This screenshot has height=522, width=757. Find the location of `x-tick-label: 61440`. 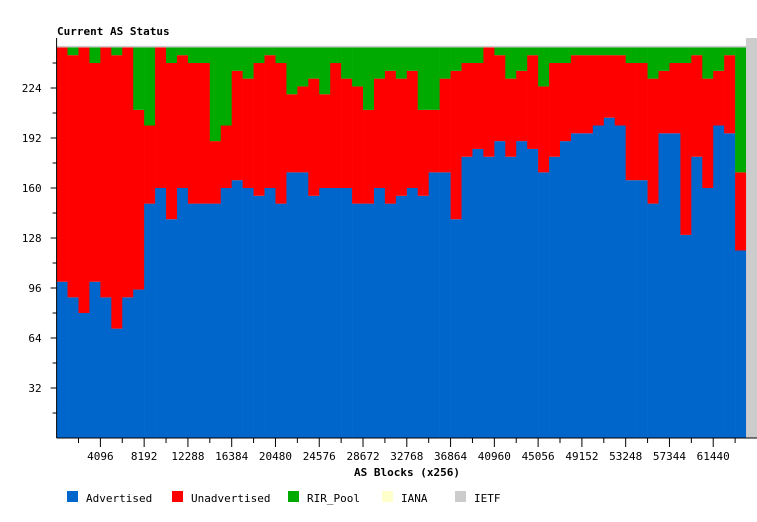

x-tick-label: 61440 is located at coordinates (713, 456).